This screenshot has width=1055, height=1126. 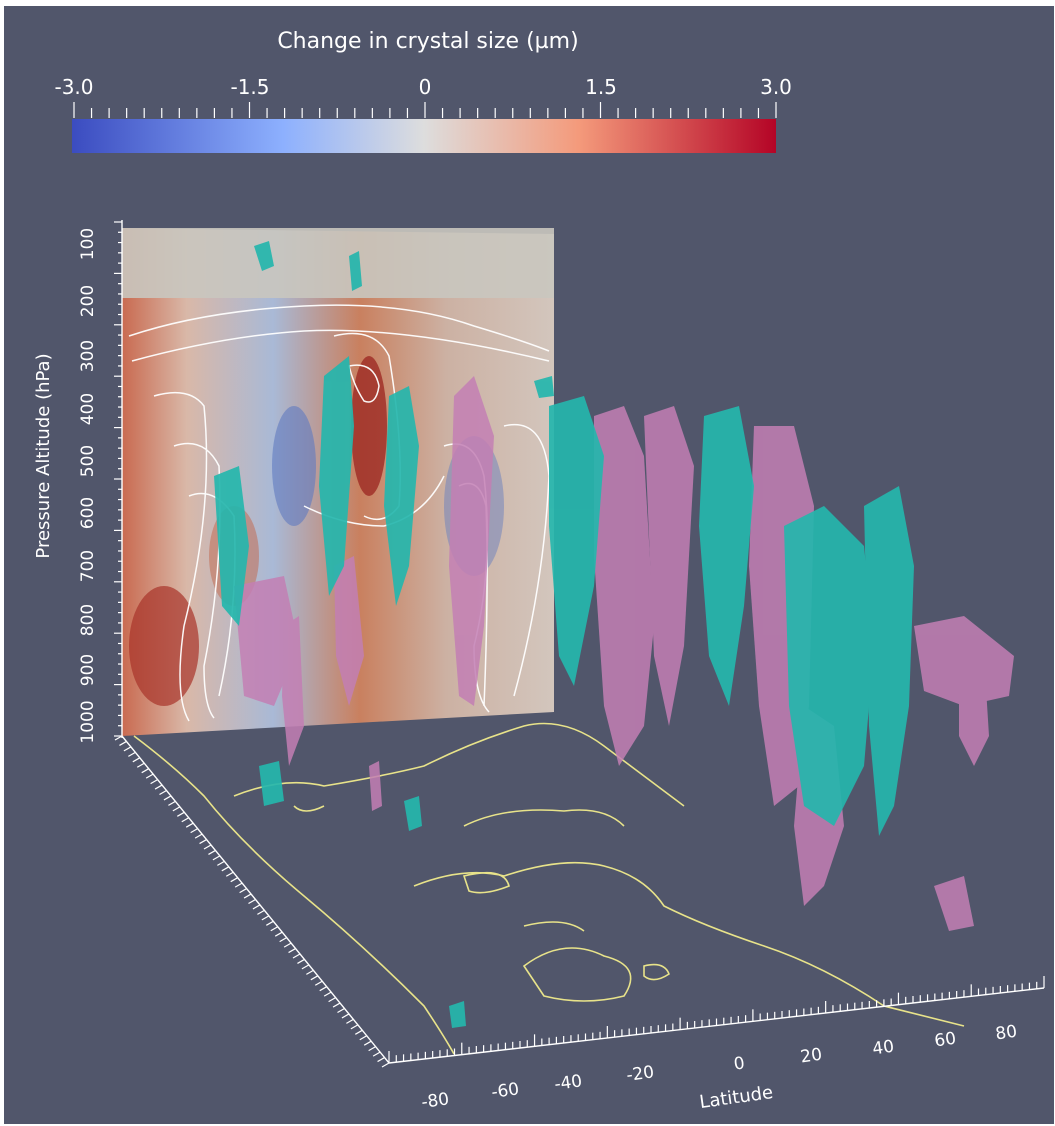 What do you see at coordinates (424, 136) in the screenshot?
I see `colorbar-gradient` at bounding box center [424, 136].